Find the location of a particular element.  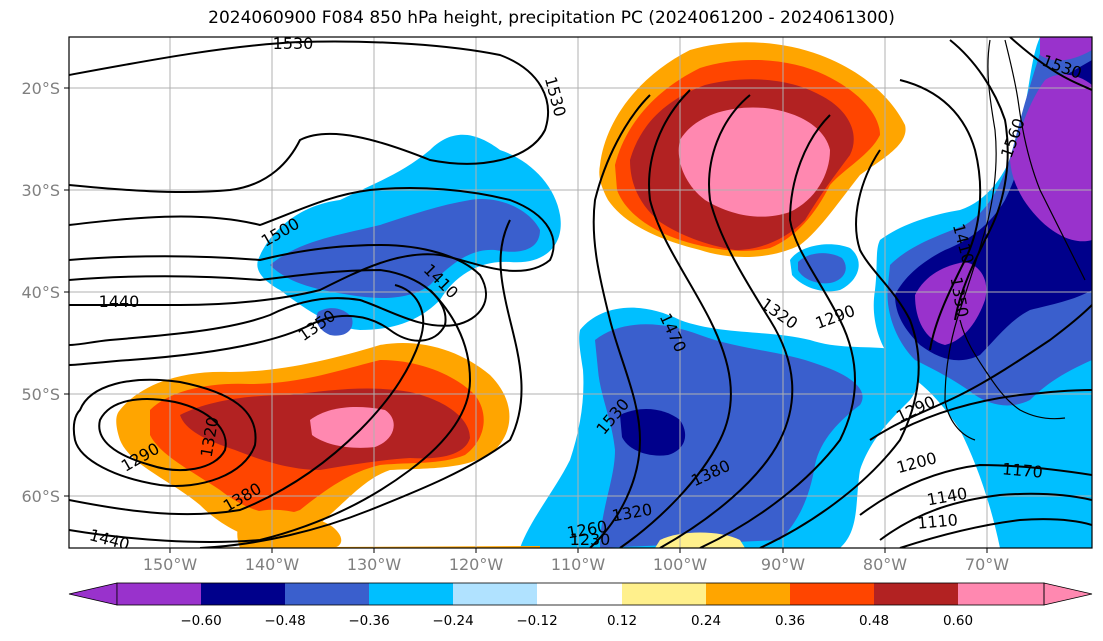

lon-tick-label: 80°W is located at coordinates (885, 564).